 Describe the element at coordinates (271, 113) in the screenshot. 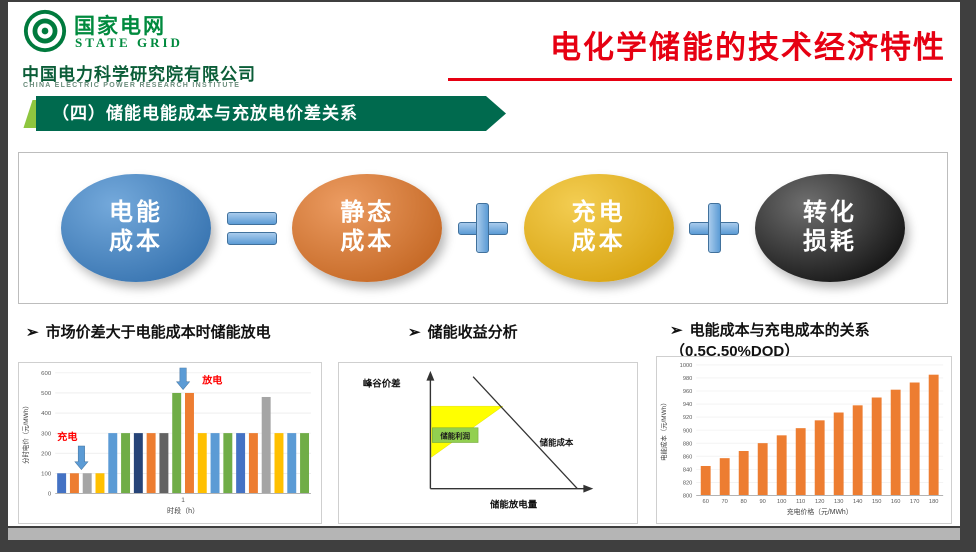

I see `section-banner: （四）储能电能成本与充放电价差关系` at that location.